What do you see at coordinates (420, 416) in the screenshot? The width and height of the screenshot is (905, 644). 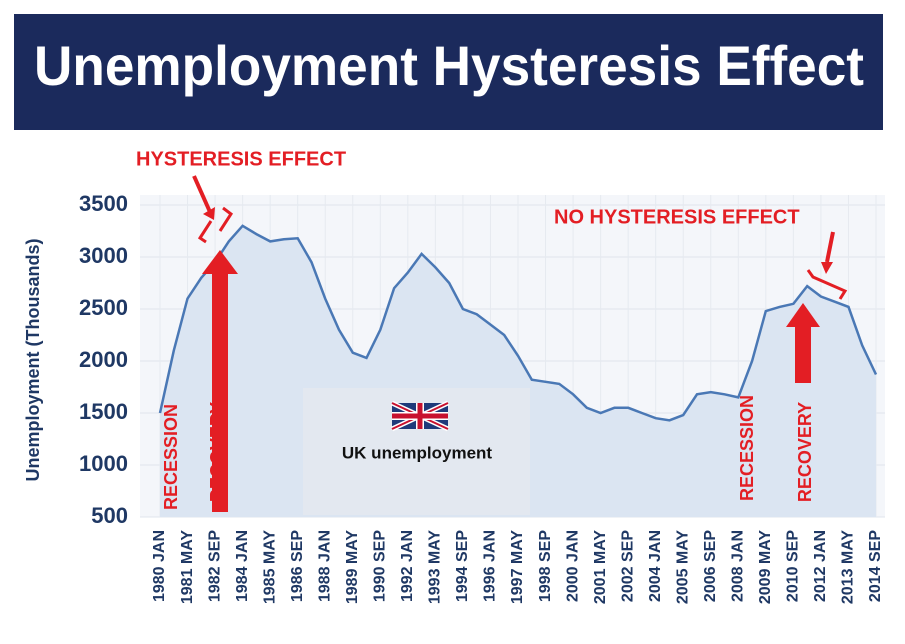 I see `uk-flag` at bounding box center [420, 416].